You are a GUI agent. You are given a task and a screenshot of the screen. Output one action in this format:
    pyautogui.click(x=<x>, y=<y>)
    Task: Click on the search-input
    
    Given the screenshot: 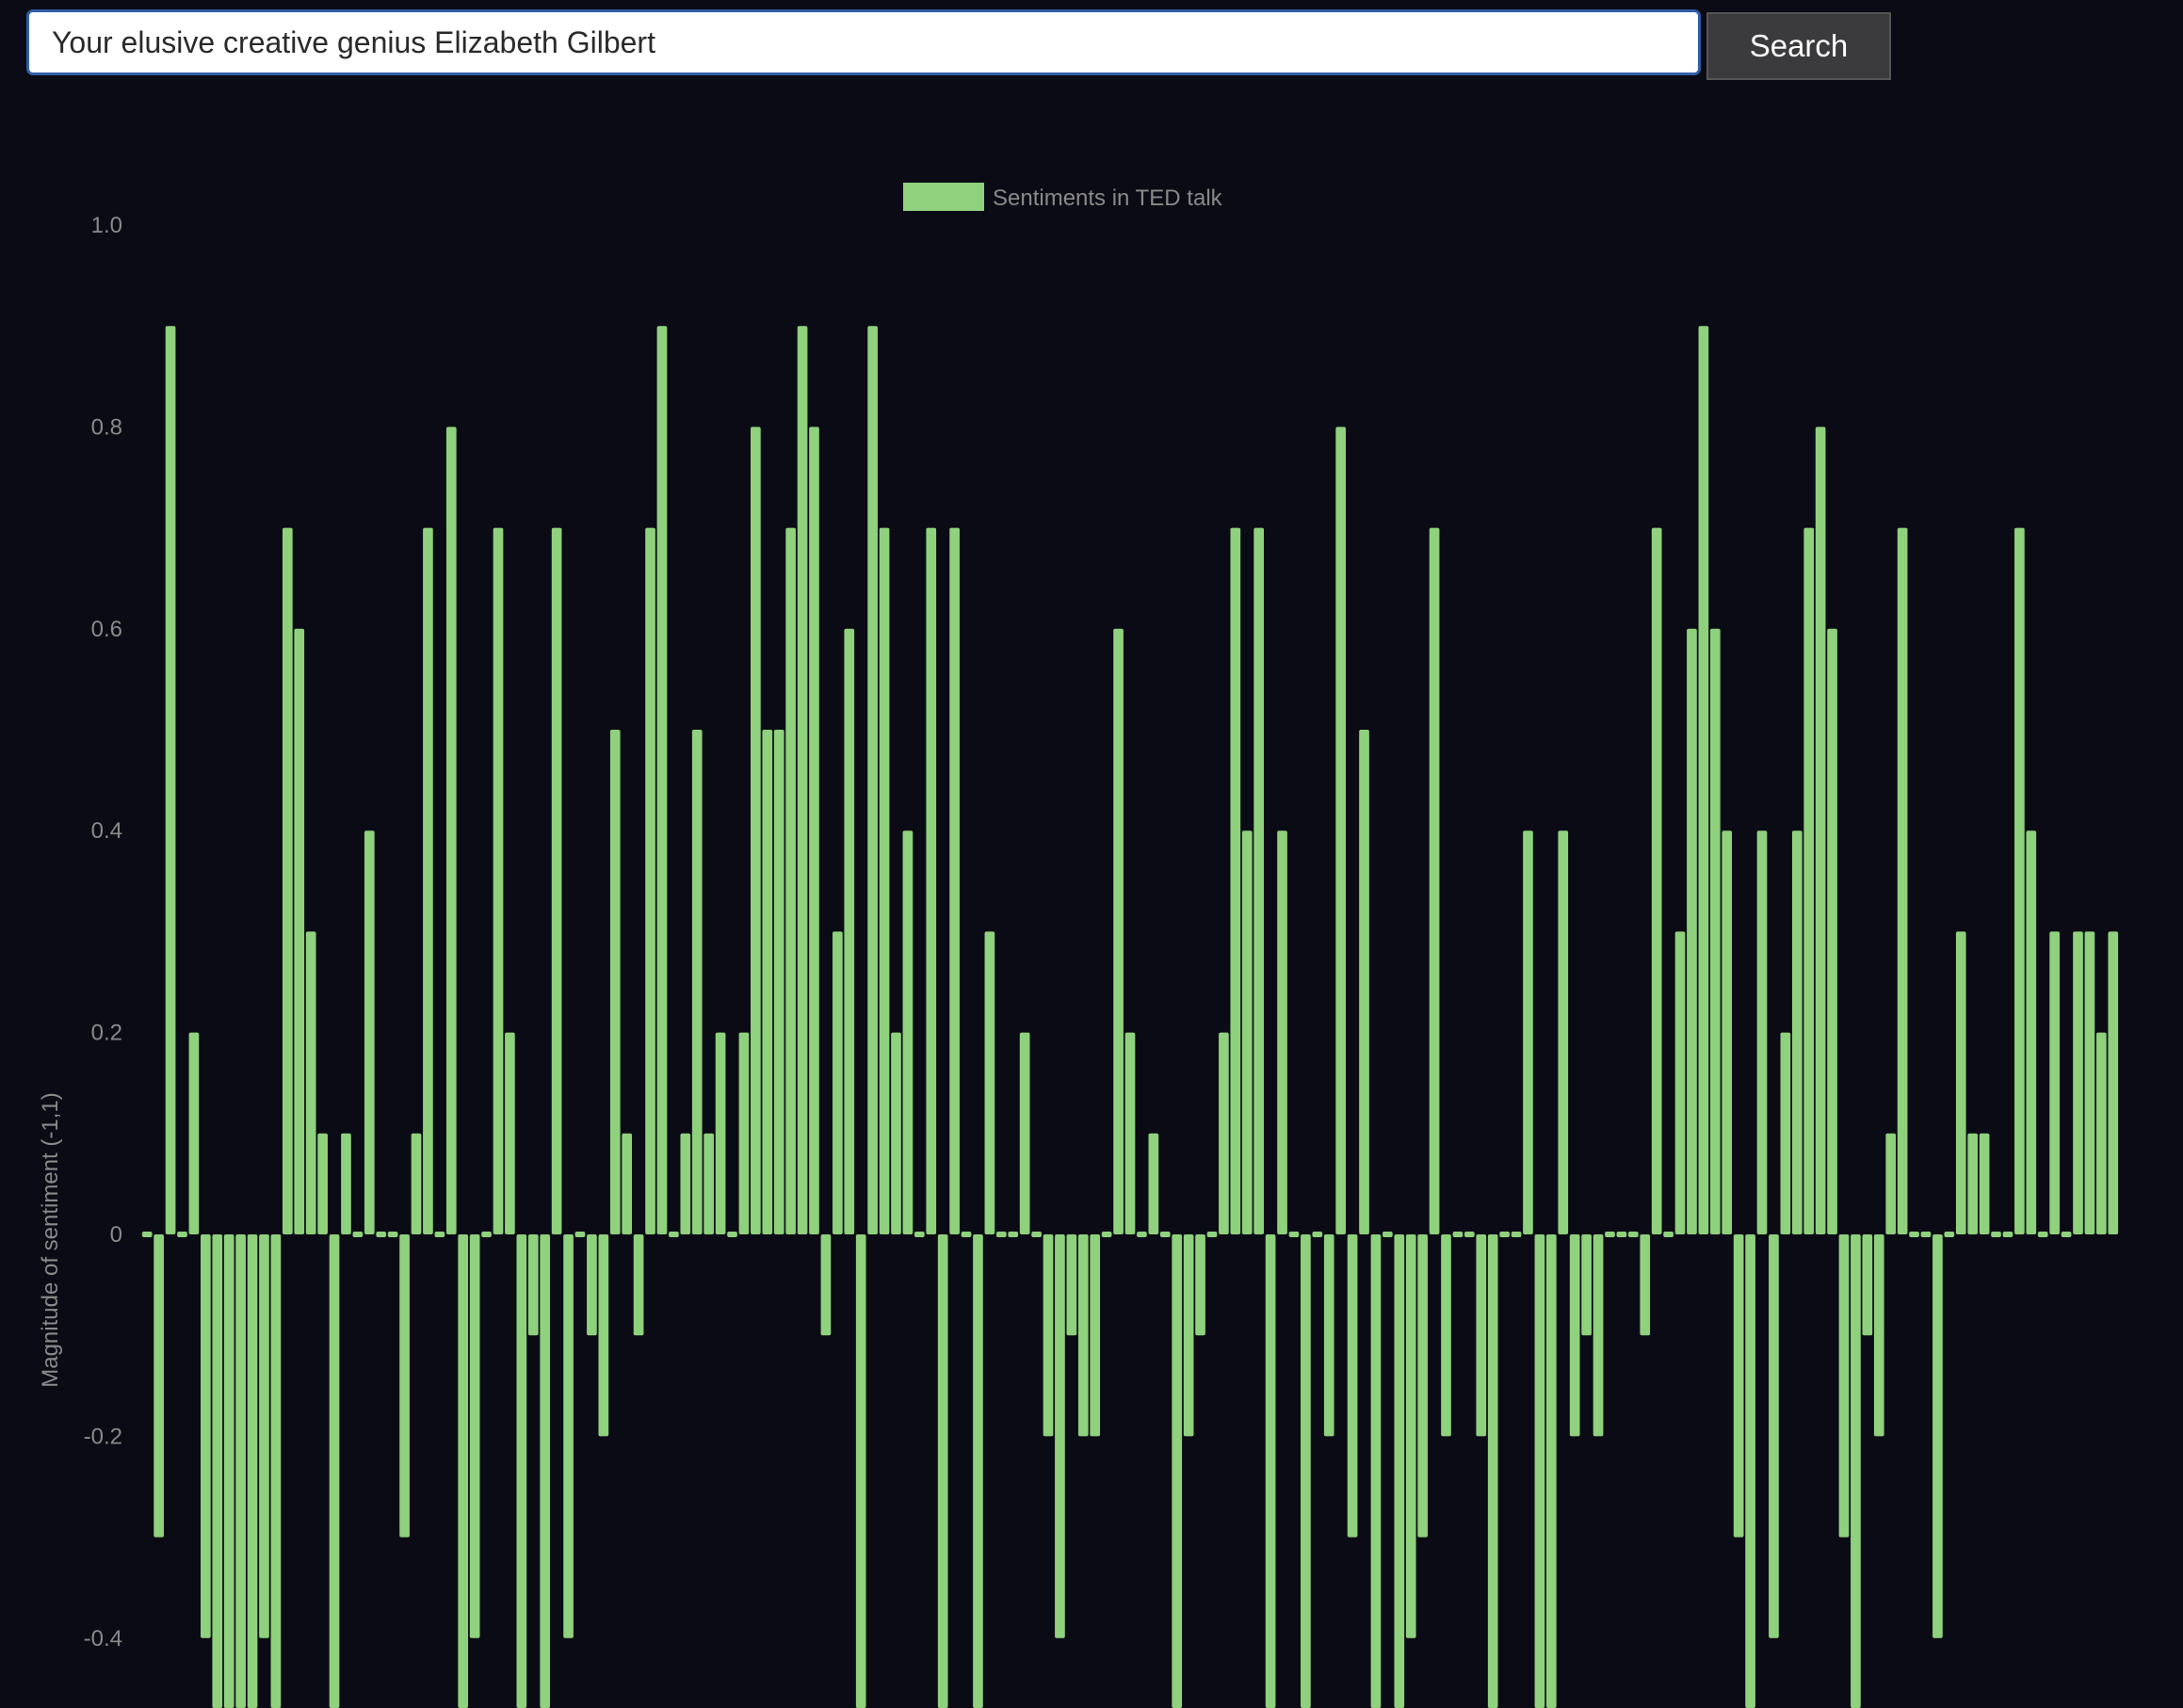 What is the action you would take?
    pyautogui.click(x=863, y=42)
    